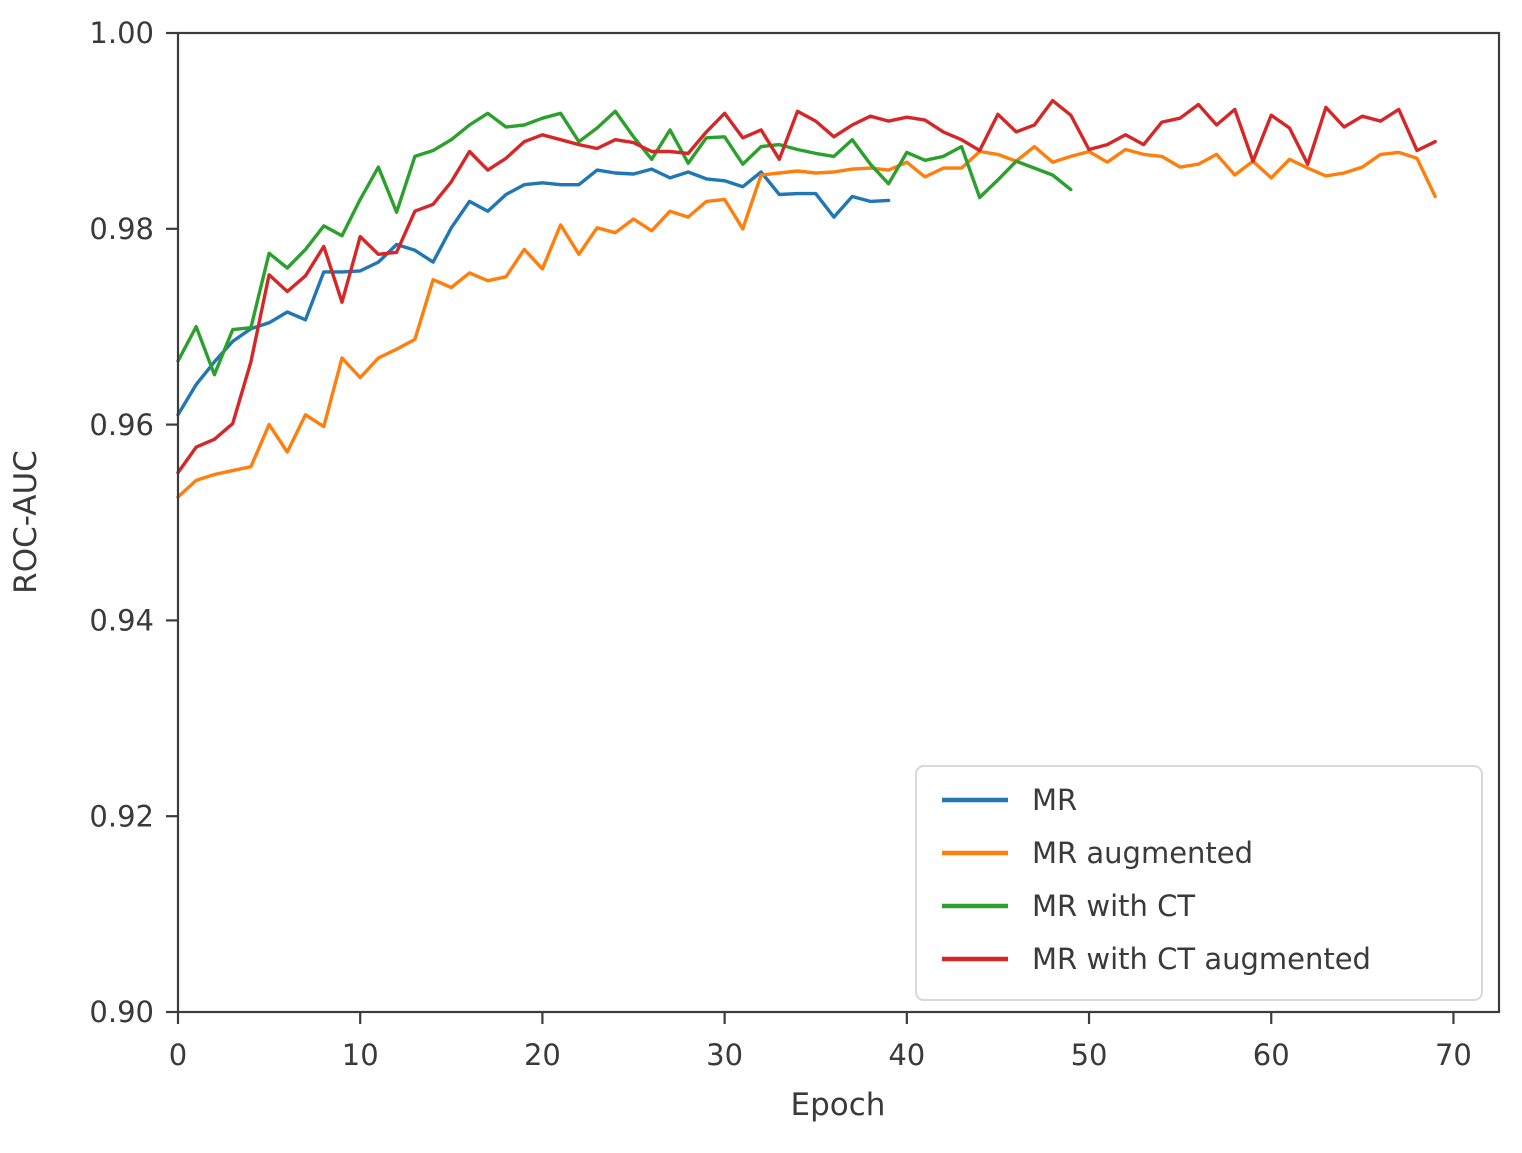 This screenshot has width=1522, height=1153. I want to click on legend-label: MR with CT augmented, so click(1201, 959).